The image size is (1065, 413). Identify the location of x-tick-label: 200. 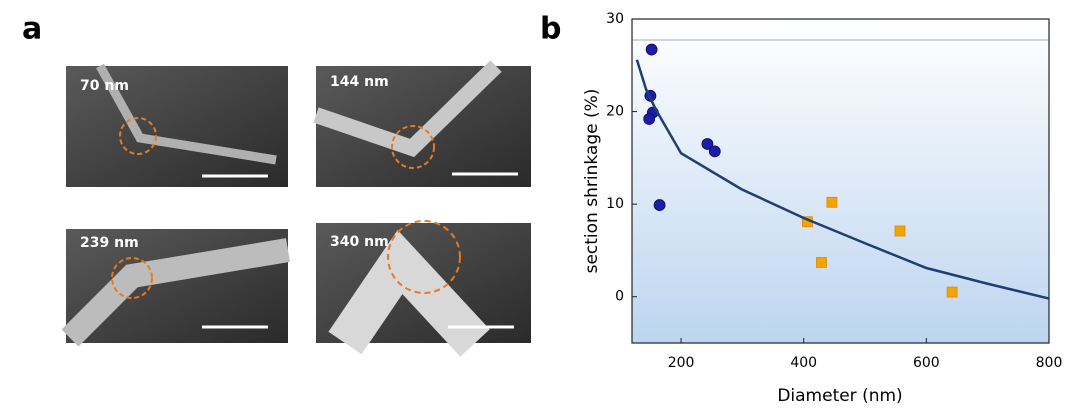
(681, 363).